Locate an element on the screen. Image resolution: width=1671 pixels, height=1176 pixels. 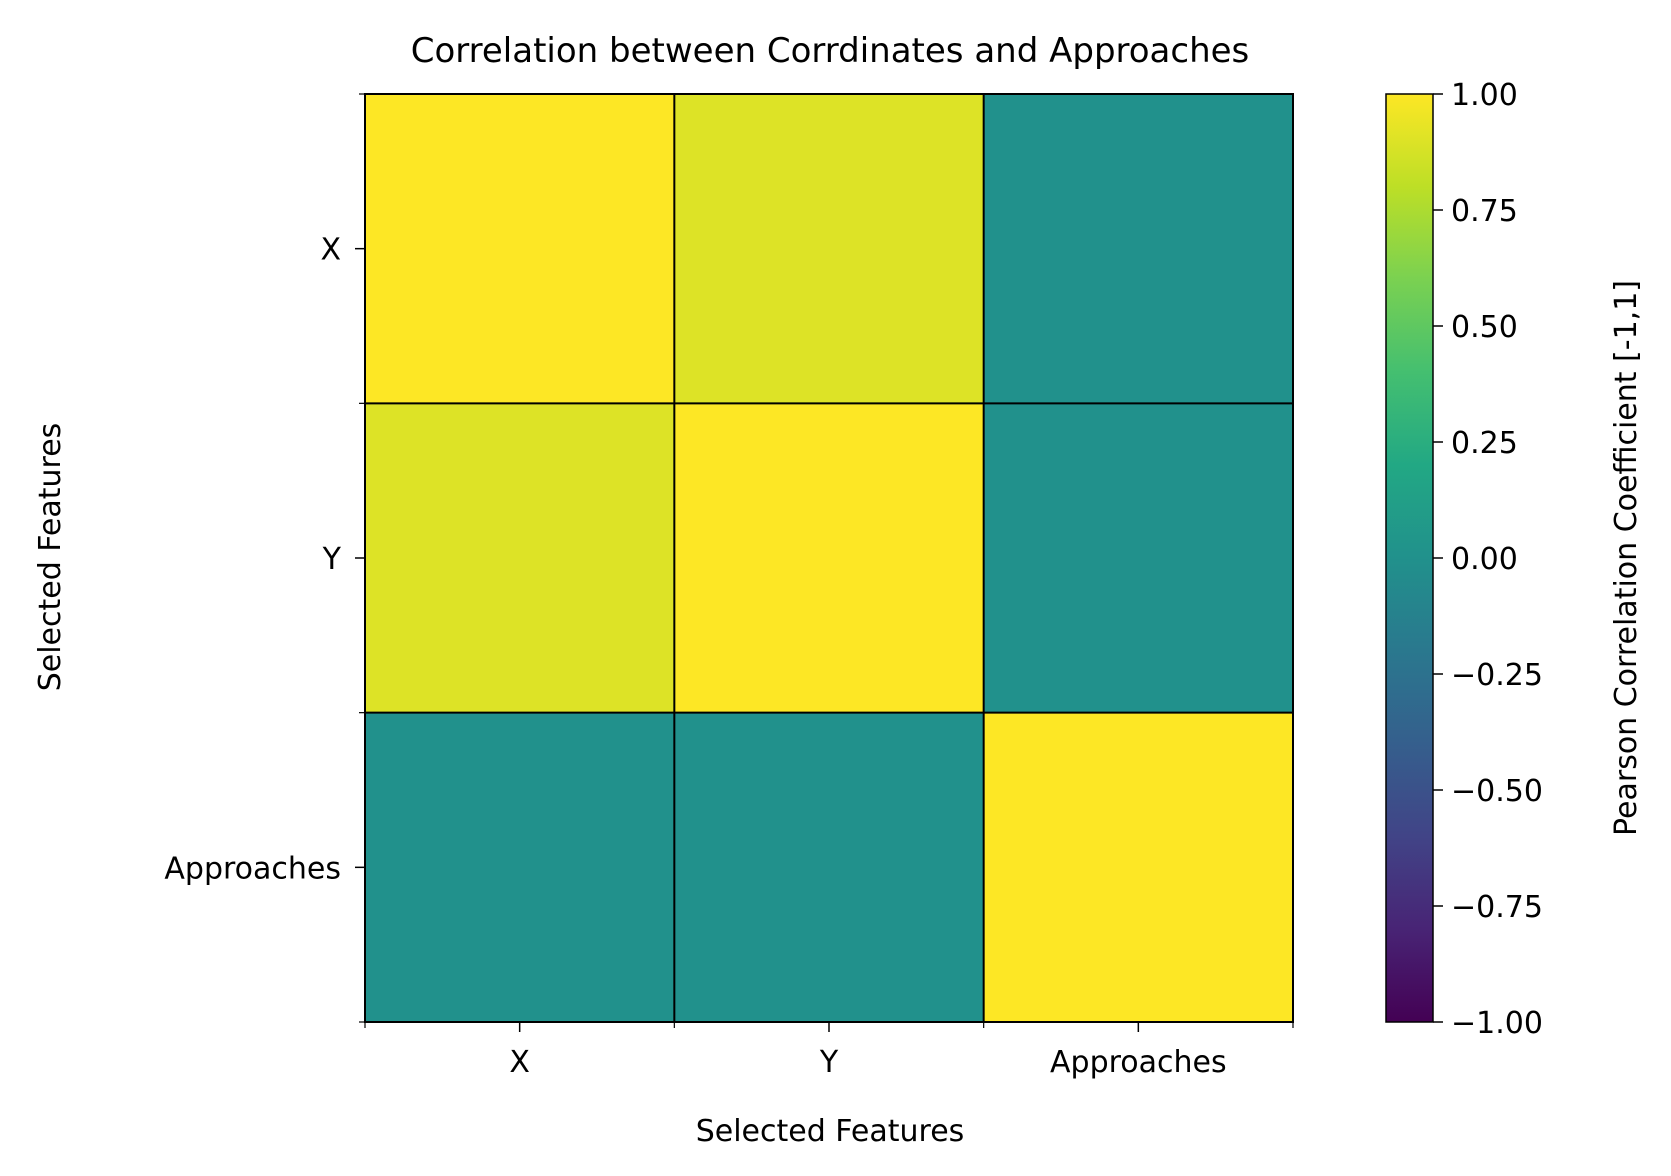
y-tick-label: Approaches is located at coordinates (252, 868).